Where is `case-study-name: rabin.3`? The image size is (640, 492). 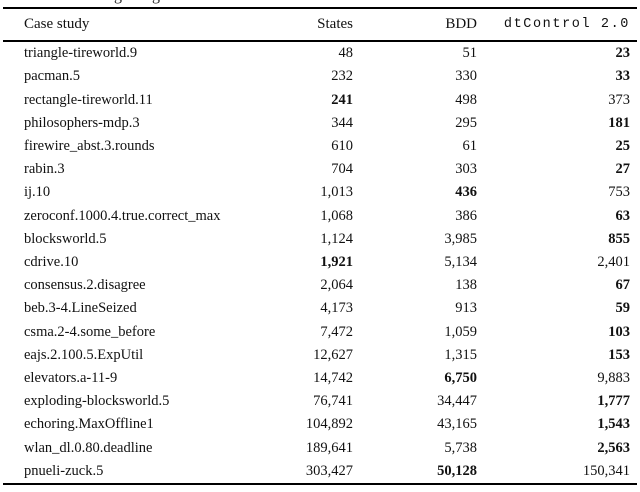 case-study-name: rabin.3 is located at coordinates (44, 169).